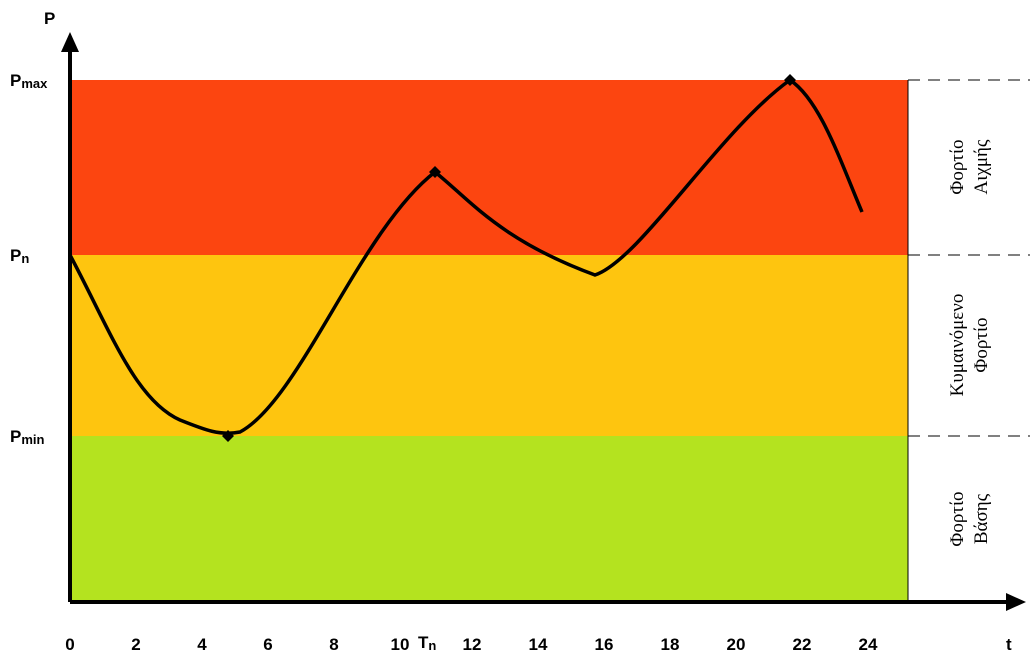  What do you see at coordinates (736, 644) in the screenshot?
I see `x-tick-label: 20` at bounding box center [736, 644].